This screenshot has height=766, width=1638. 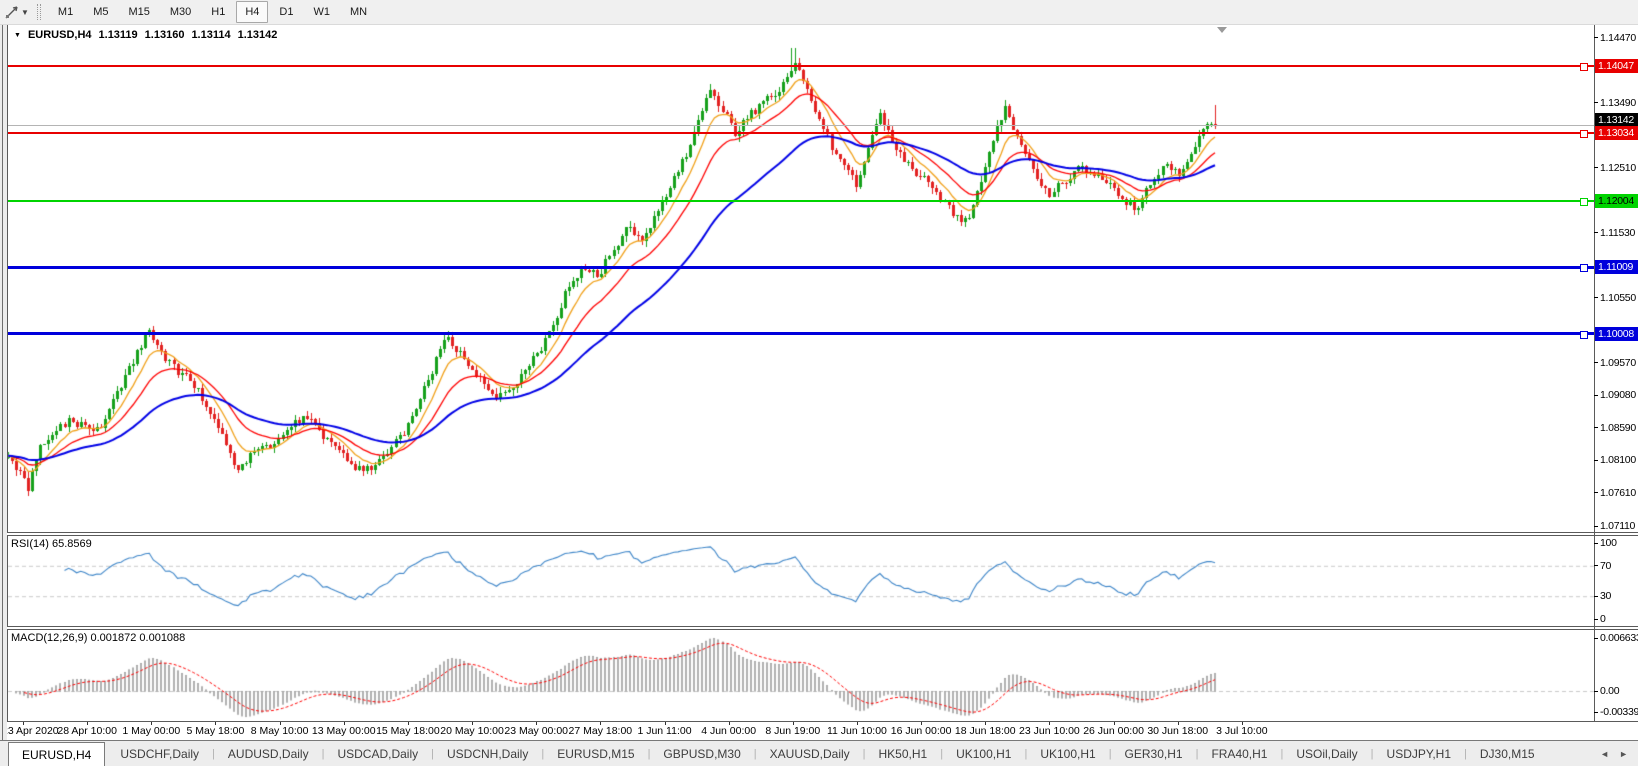 I want to click on tab-scroll-left-icon: ◄, so click(x=1605, y=753).